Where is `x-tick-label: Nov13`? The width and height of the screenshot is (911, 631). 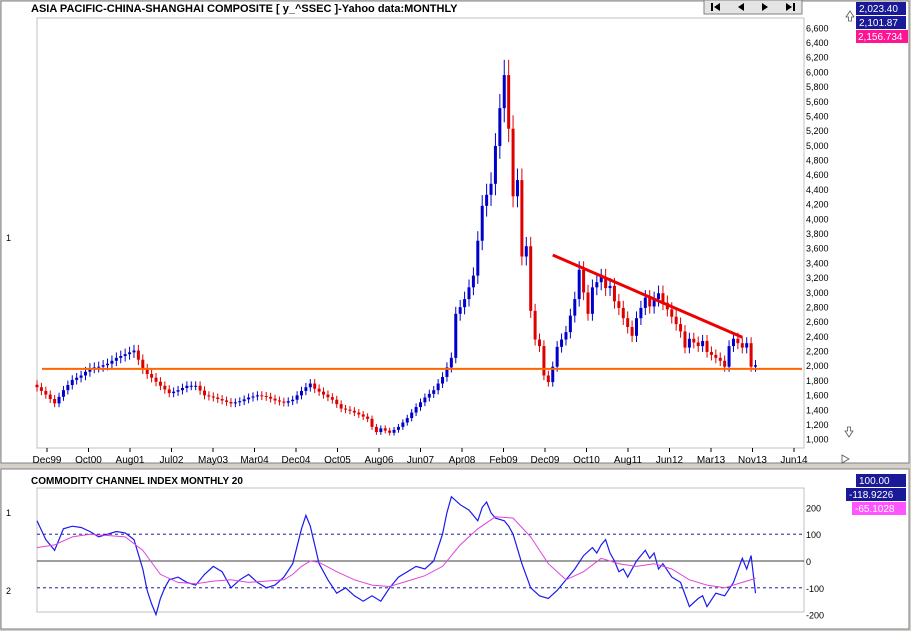
x-tick-label: Nov13 is located at coordinates (752, 460).